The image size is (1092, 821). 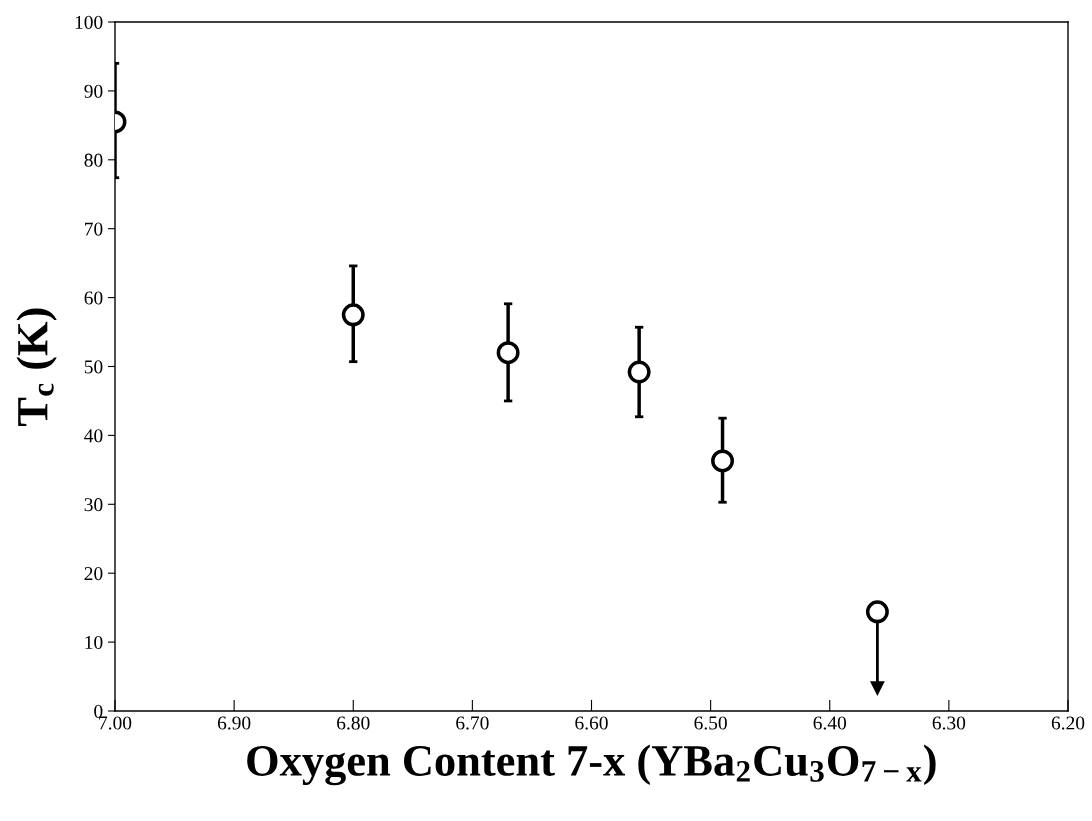 I want to click on y-axis-title: T$_{c}$ (K), so click(x=36, y=367).